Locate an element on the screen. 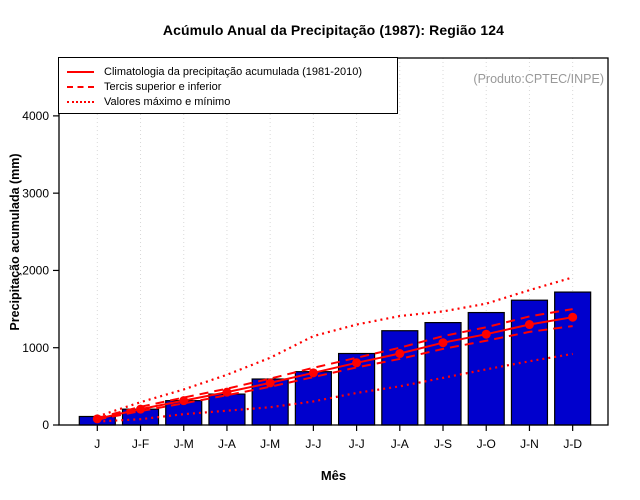 Image resolution: width=640 pixels, height=500 pixels. y-tick-label: 3000 is located at coordinates (35, 193).